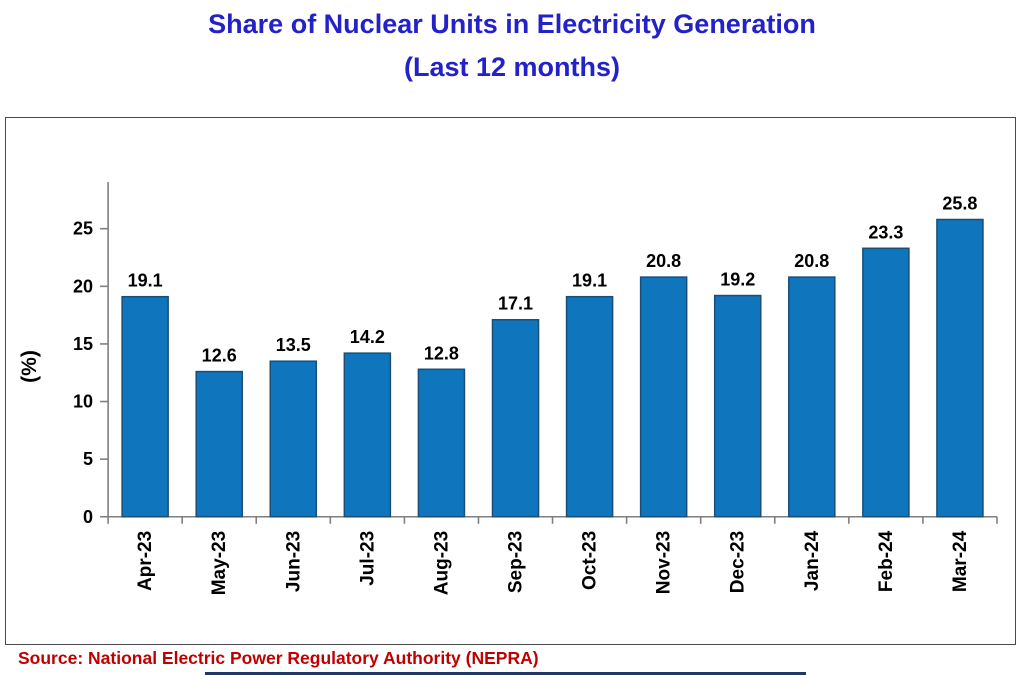  What do you see at coordinates (145, 561) in the screenshot?
I see `x-tick-label: Apr-23` at bounding box center [145, 561].